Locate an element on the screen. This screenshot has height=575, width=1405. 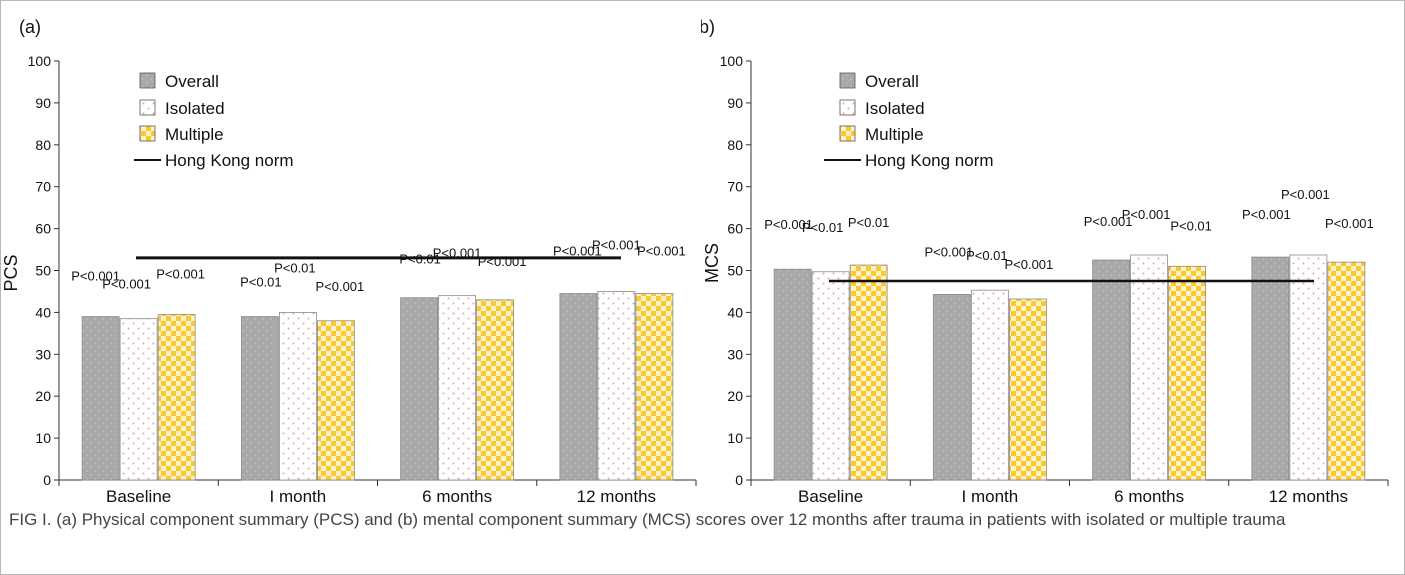
y-axis-title: PCS is located at coordinates (11, 272).